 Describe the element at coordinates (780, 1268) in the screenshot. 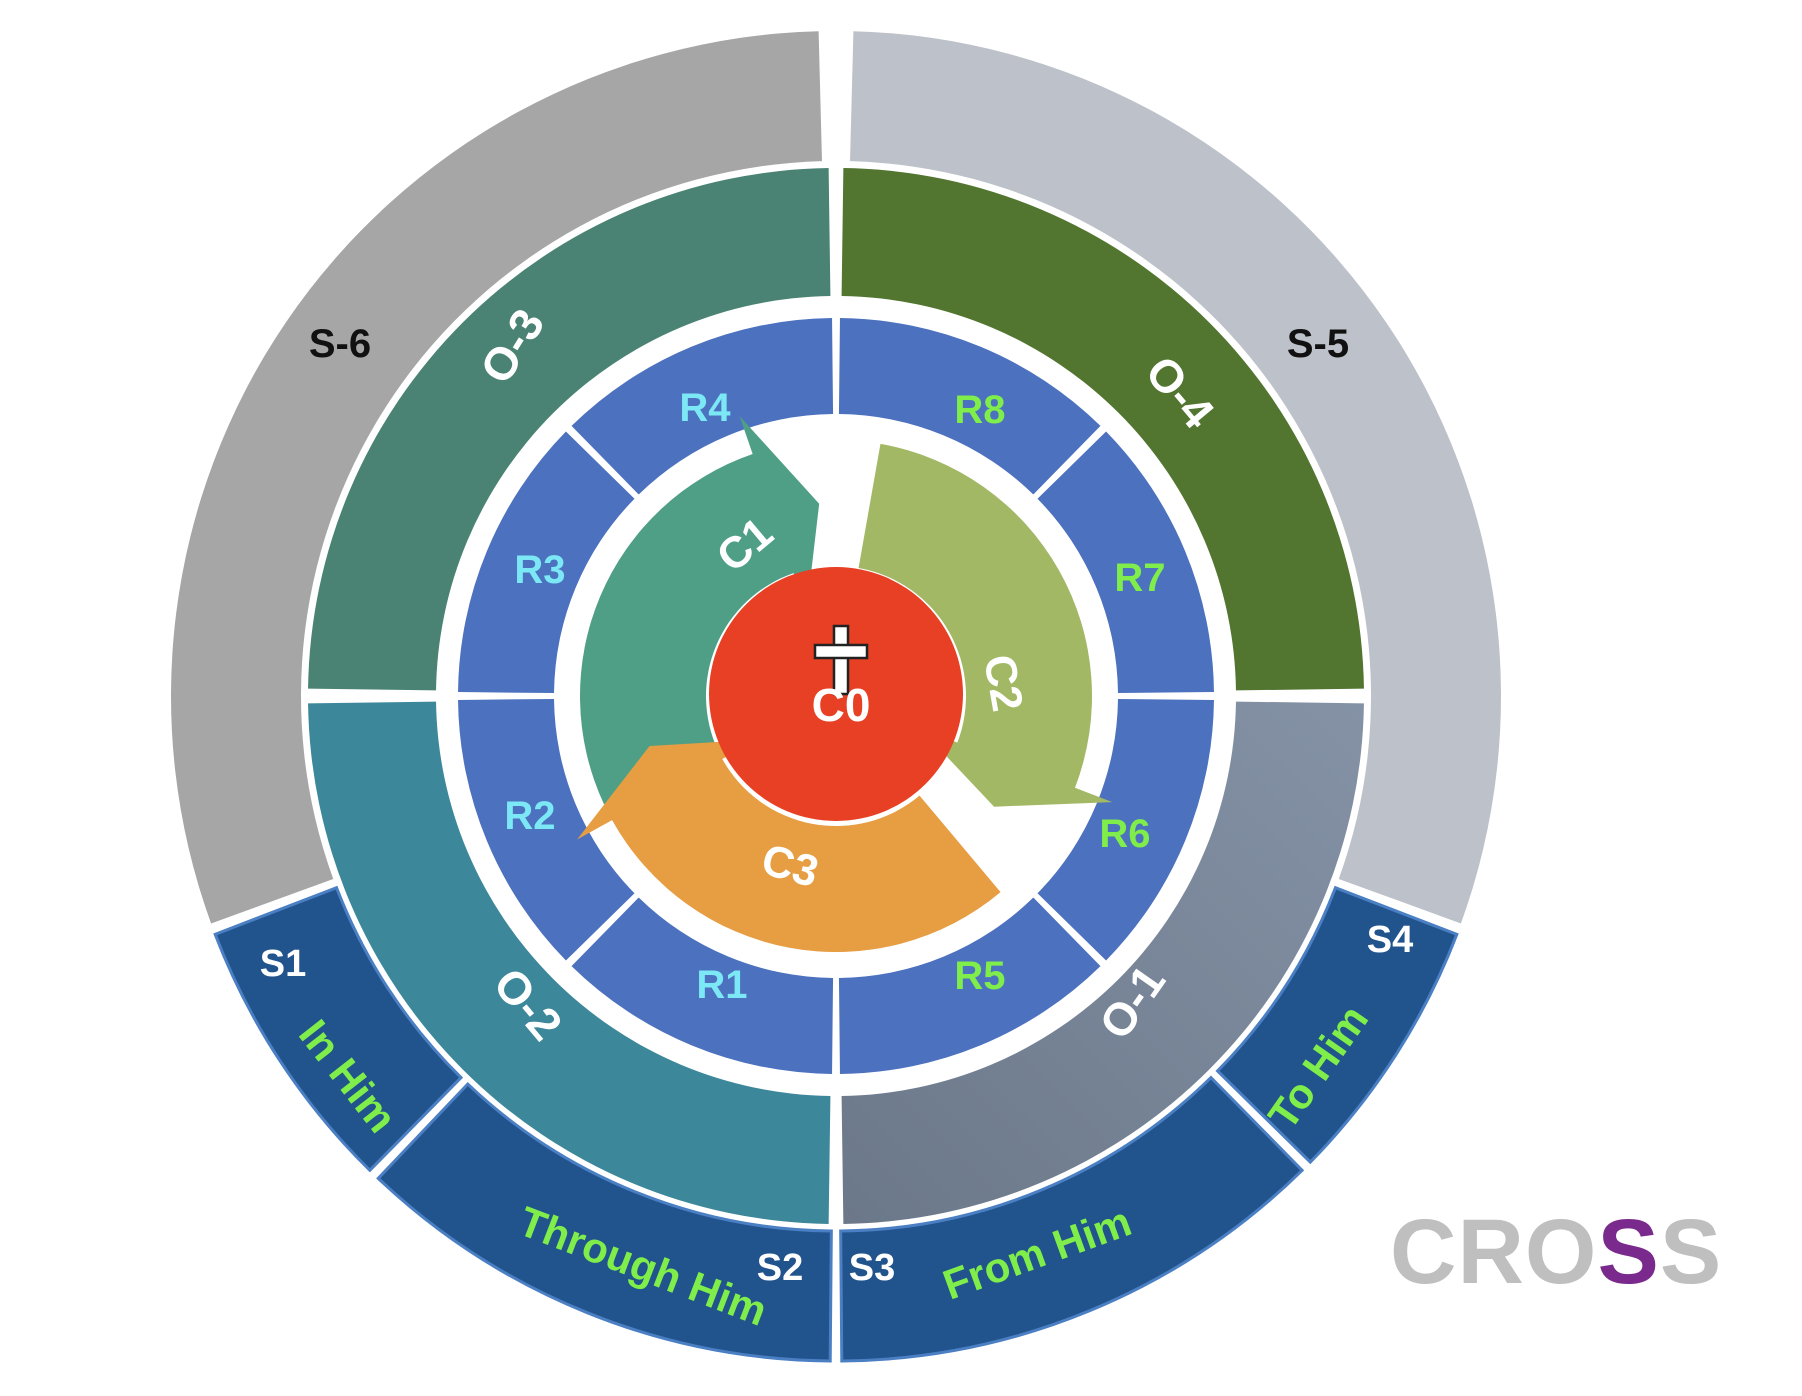

I see `label-s2: S2` at that location.